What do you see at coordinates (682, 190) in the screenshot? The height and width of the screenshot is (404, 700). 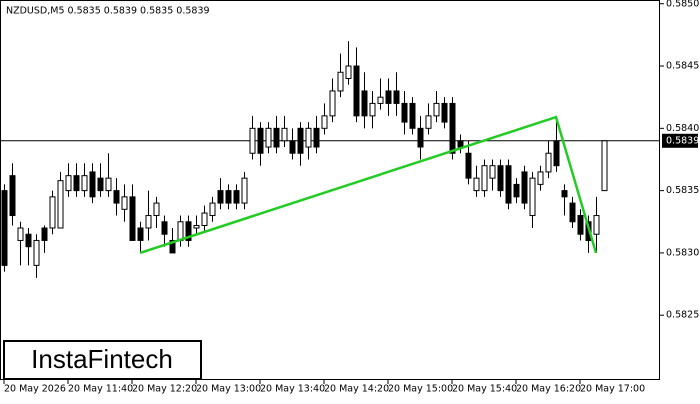 I see `y-tick-label: 0.5835` at bounding box center [682, 190].